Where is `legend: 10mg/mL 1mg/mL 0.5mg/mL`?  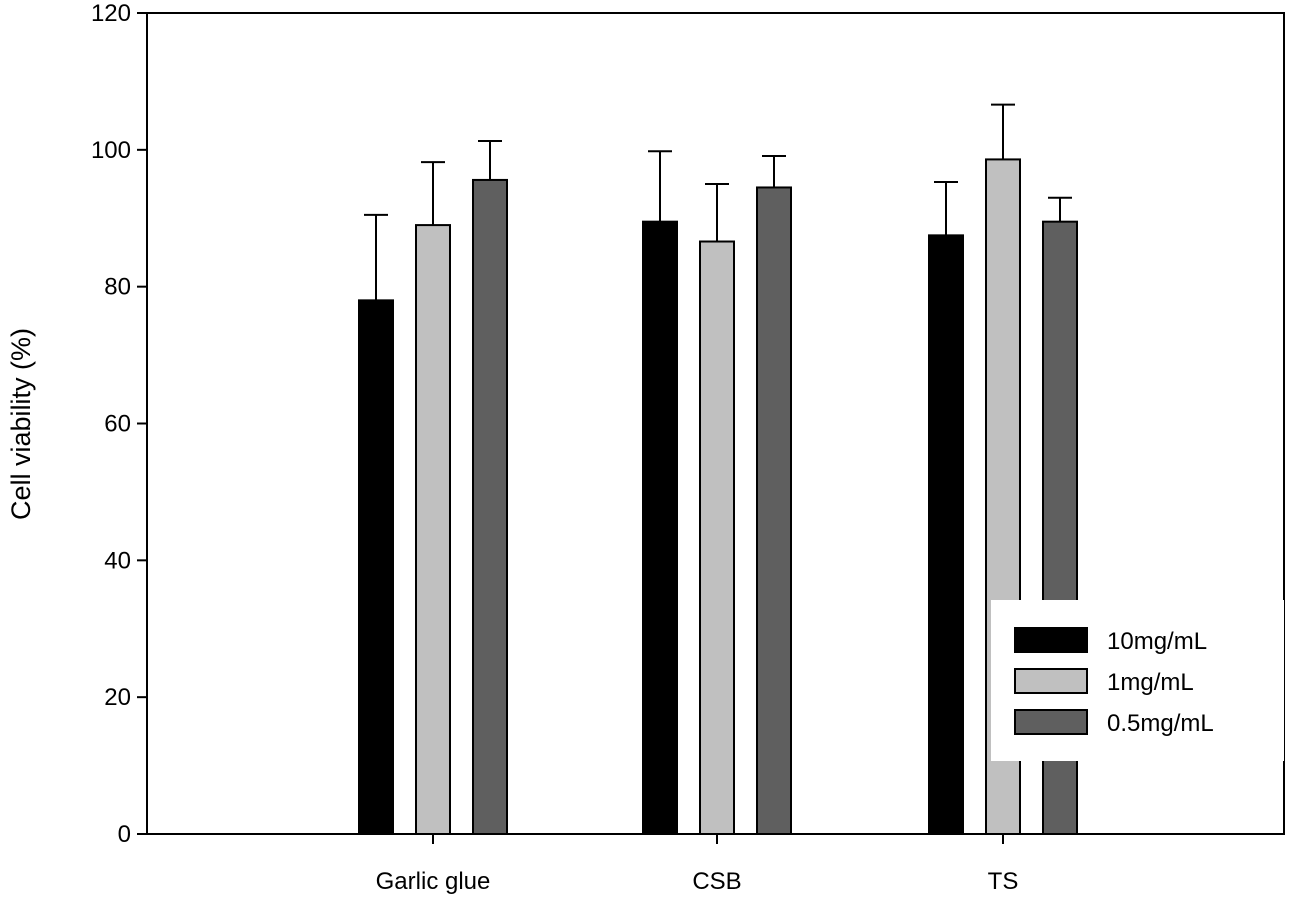
legend: 10mg/mL 1mg/mL 0.5mg/mL is located at coordinates (1137, 680).